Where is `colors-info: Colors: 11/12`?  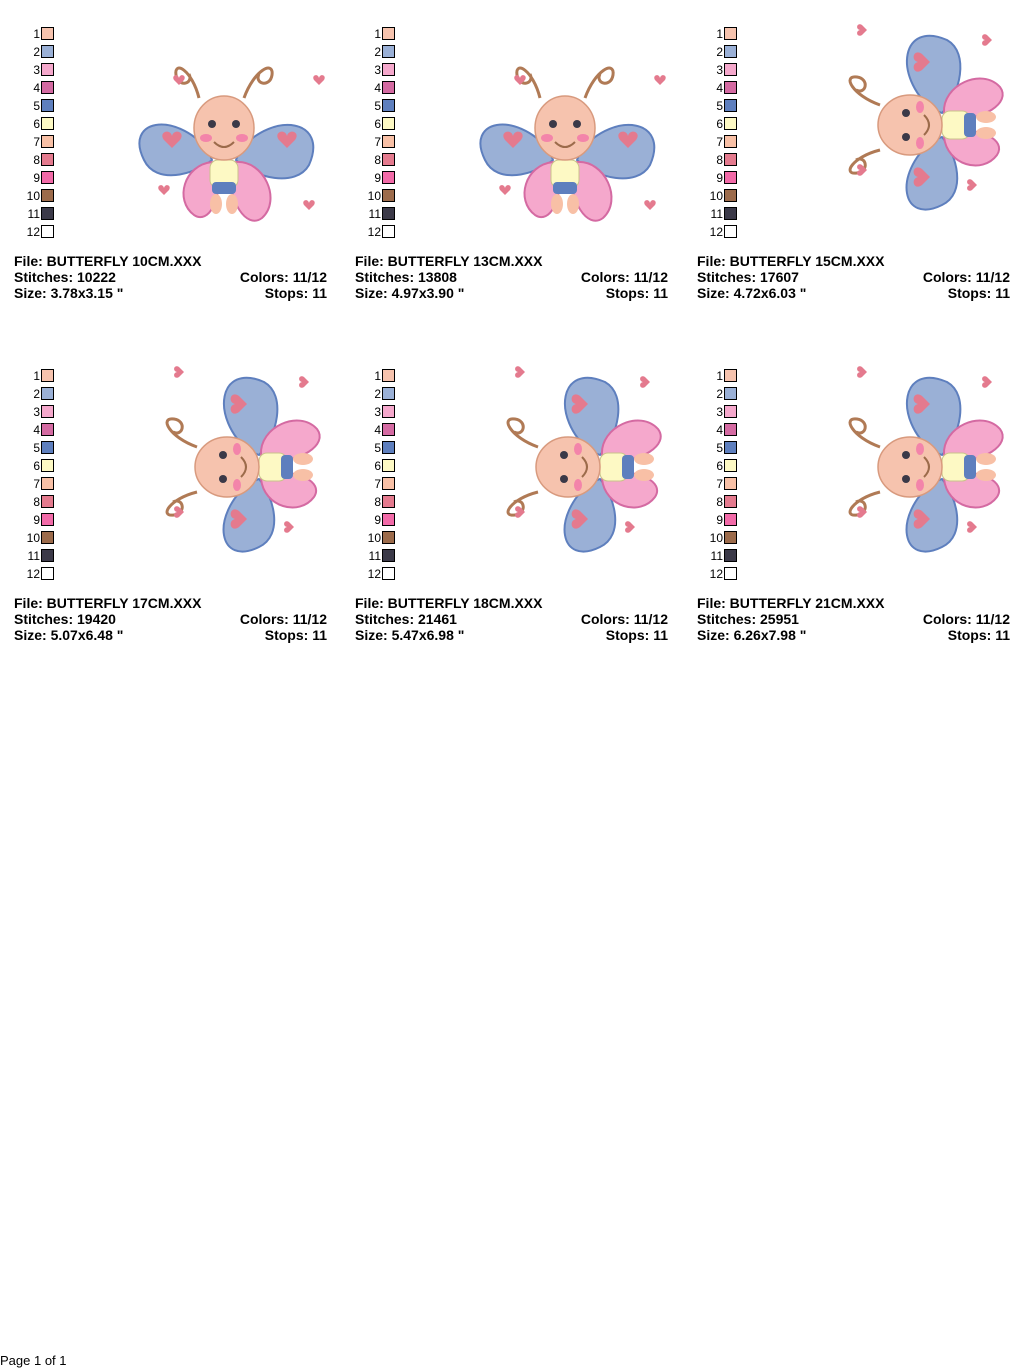
colors-info: Colors: 11/12 is located at coordinates (966, 619).